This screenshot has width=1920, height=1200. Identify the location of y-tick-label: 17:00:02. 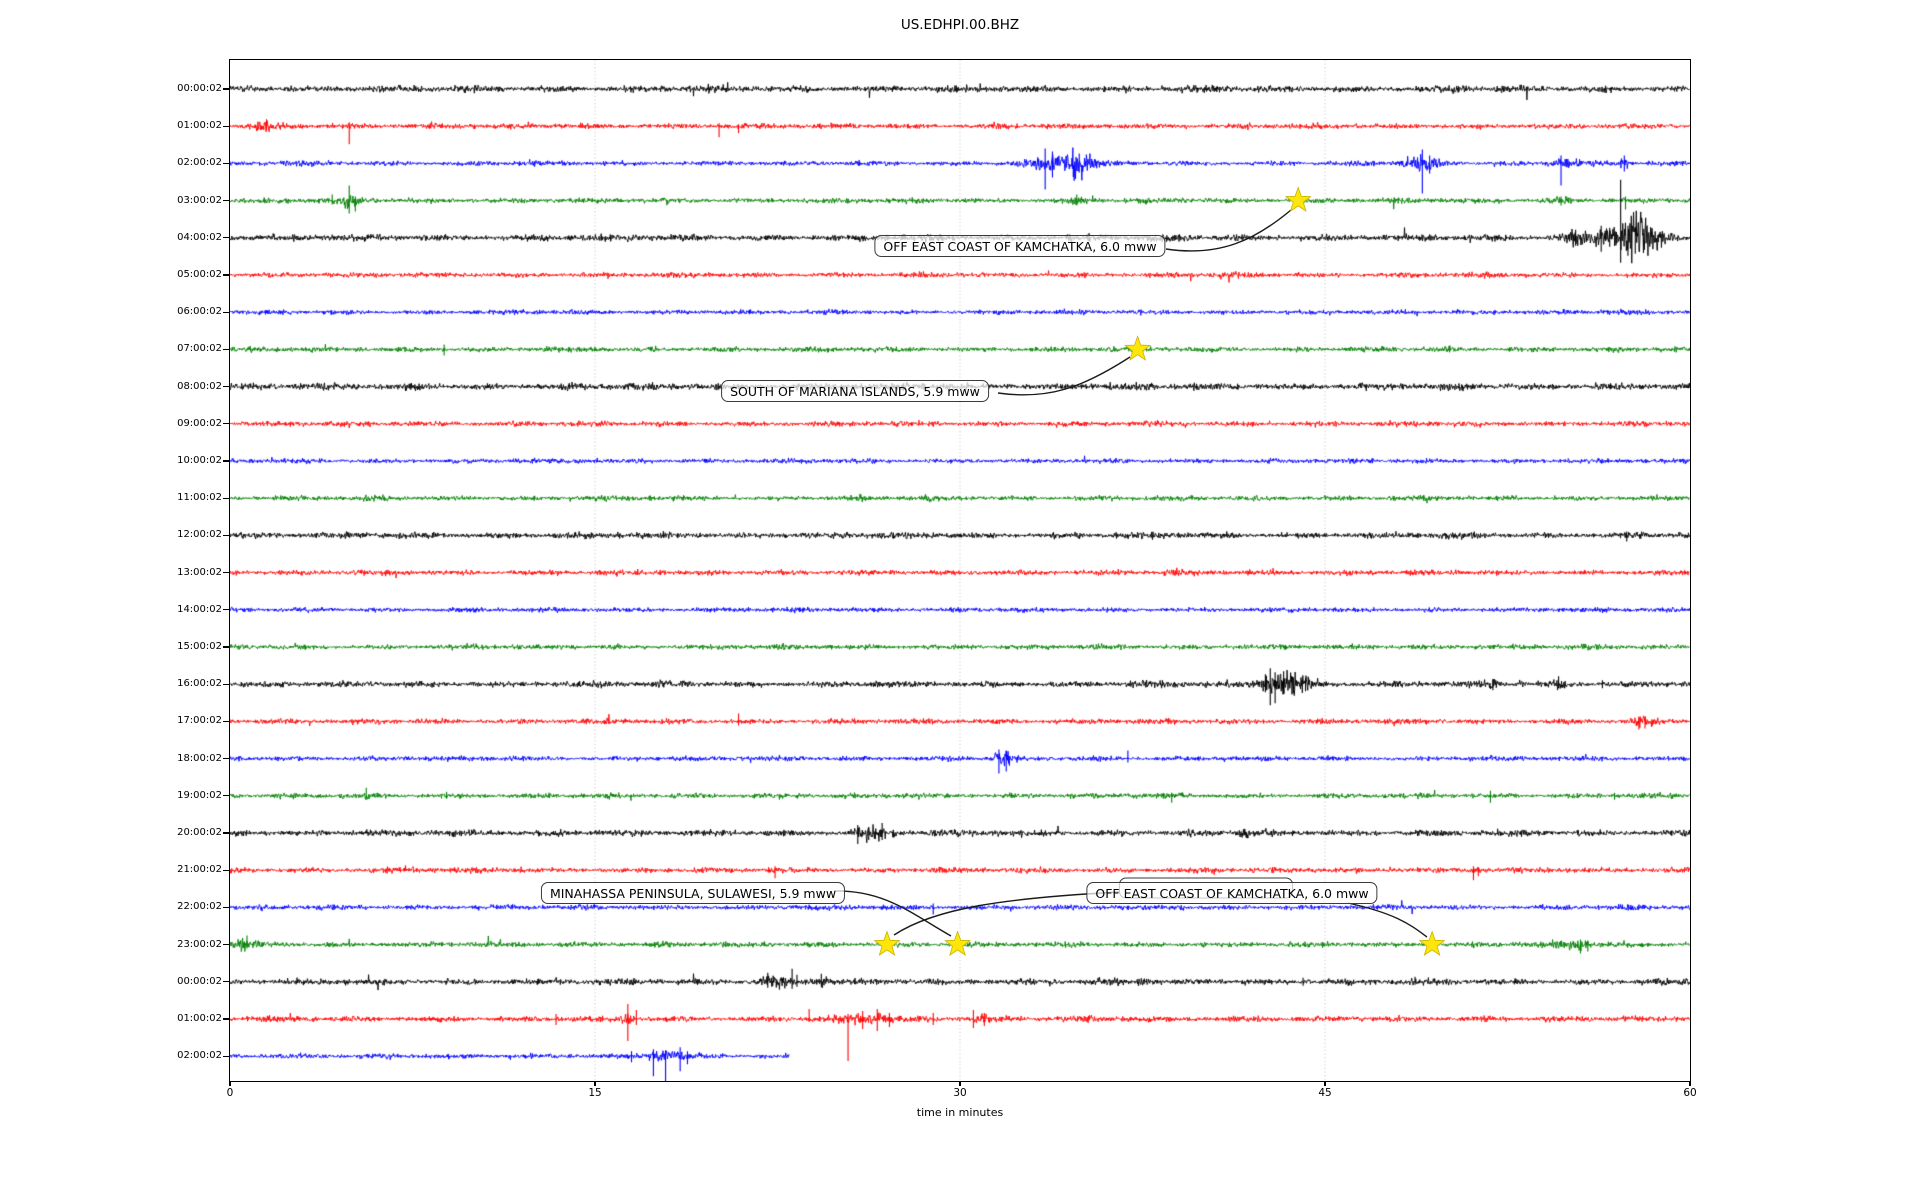
(199, 721).